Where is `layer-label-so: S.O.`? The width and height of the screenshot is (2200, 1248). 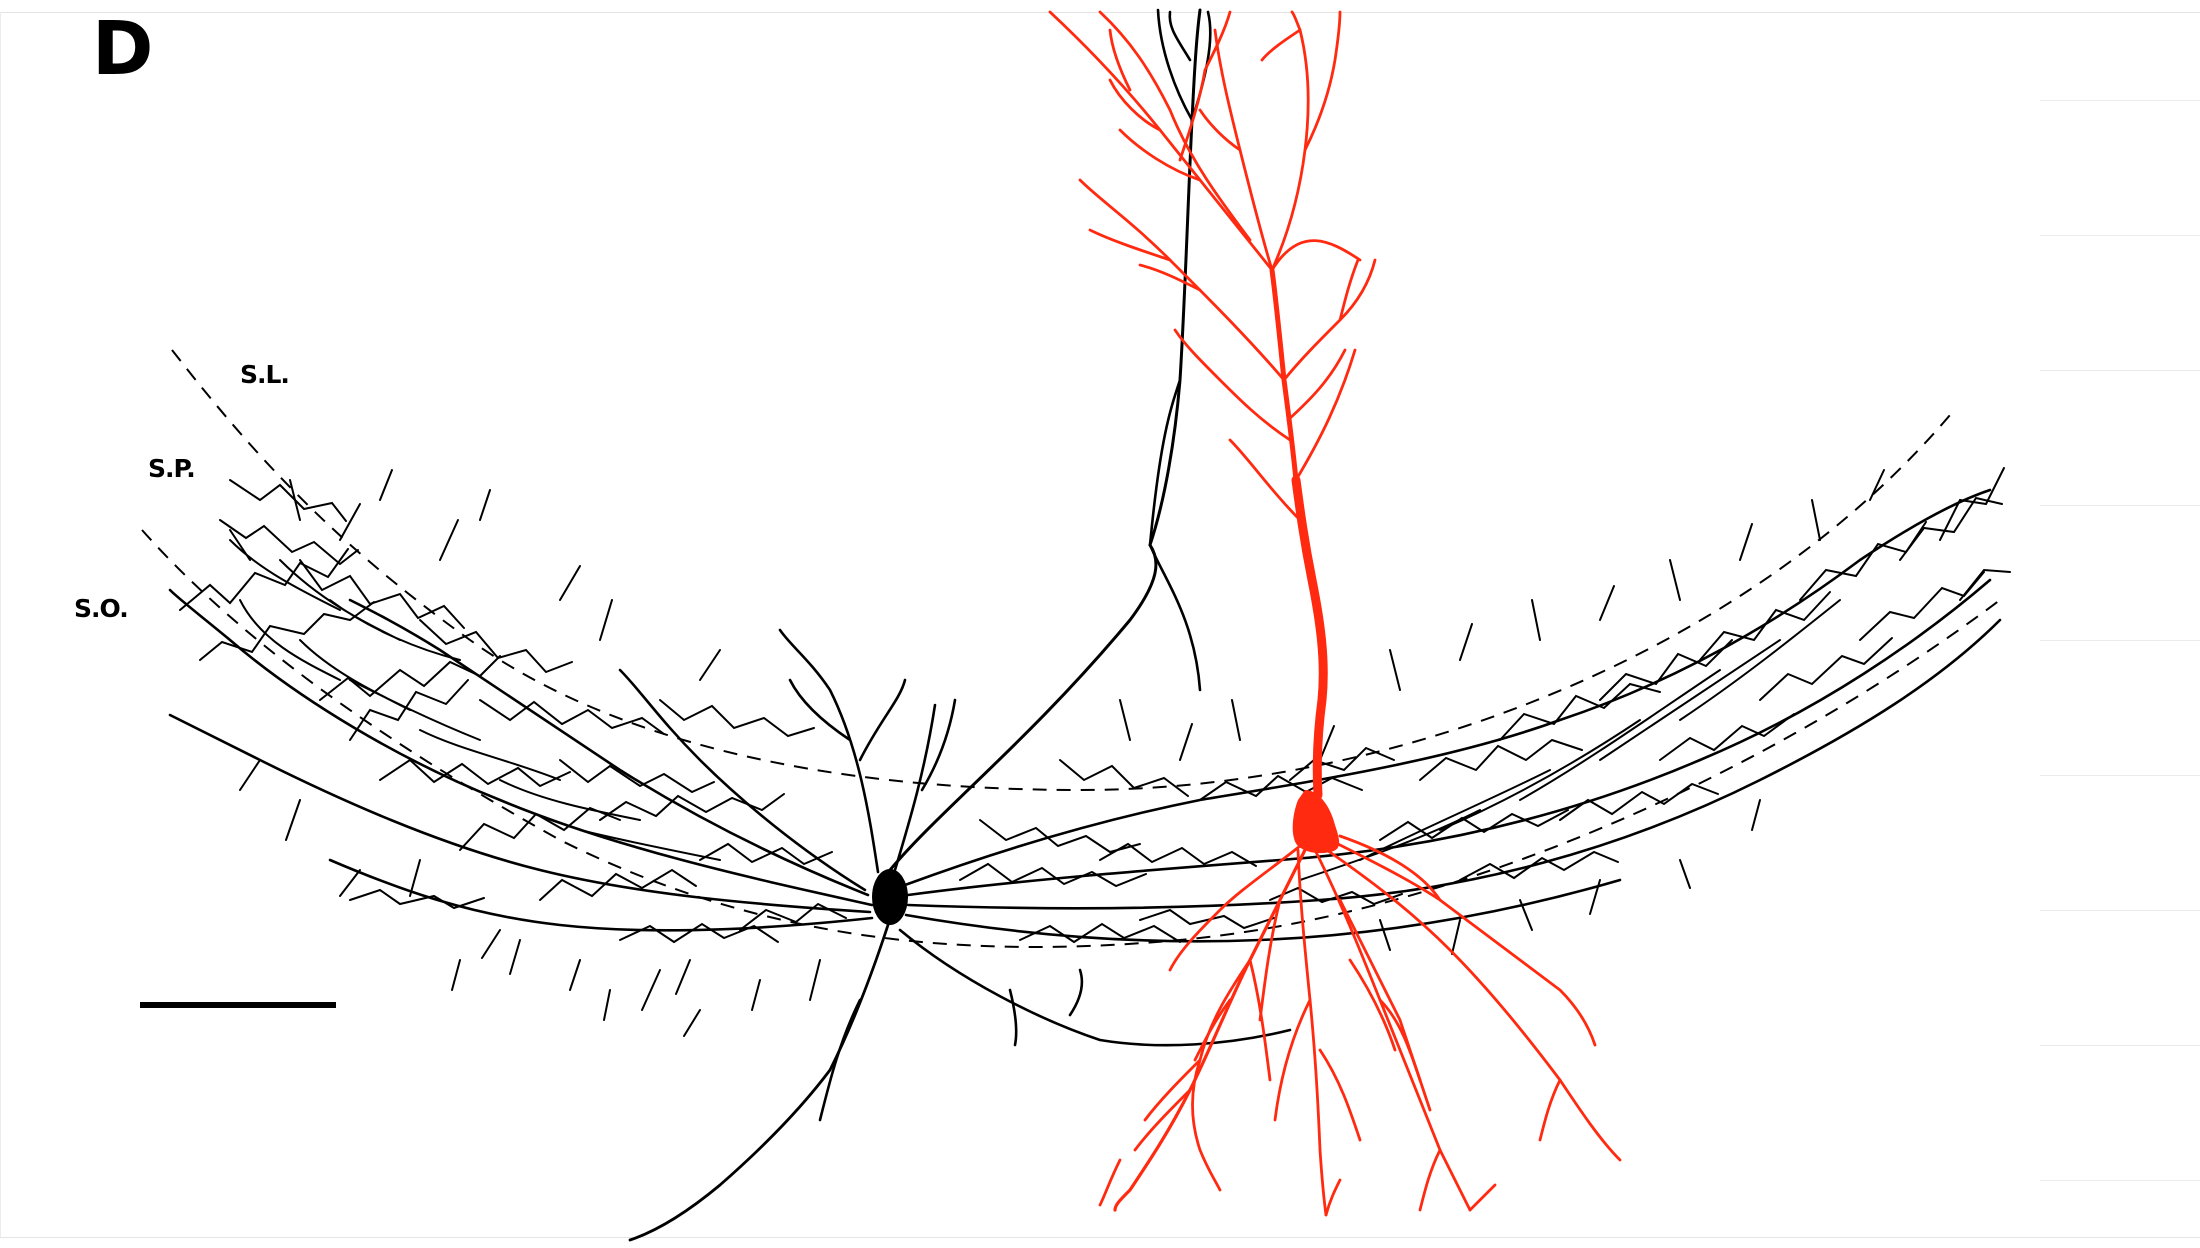 layer-label-so: S.O. is located at coordinates (101, 608).